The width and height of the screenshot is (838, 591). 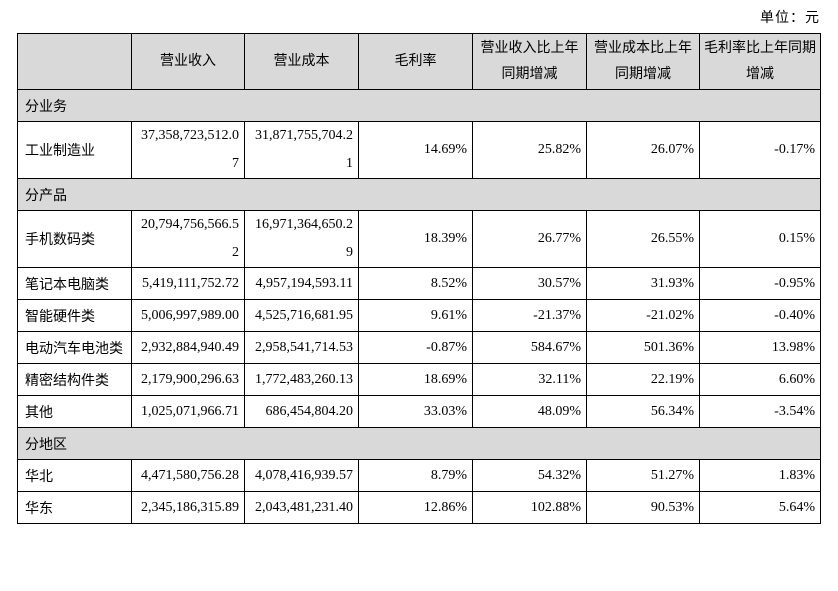 What do you see at coordinates (643, 150) in the screenshot?
I see `cell-cost-yoy: 26.07%` at bounding box center [643, 150].